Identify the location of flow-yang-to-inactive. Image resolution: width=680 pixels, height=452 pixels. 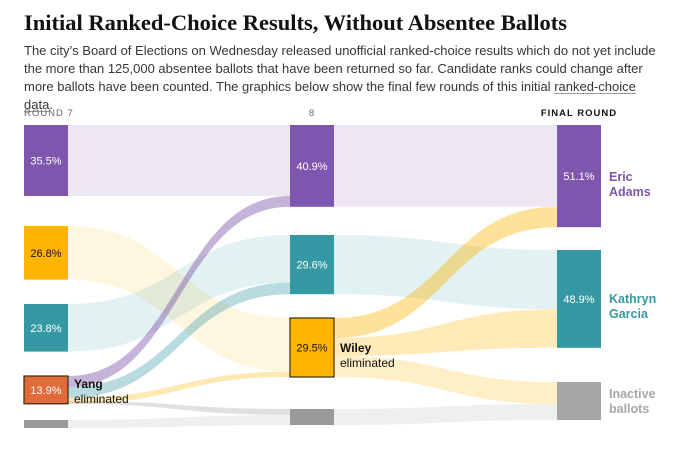
(179, 407).